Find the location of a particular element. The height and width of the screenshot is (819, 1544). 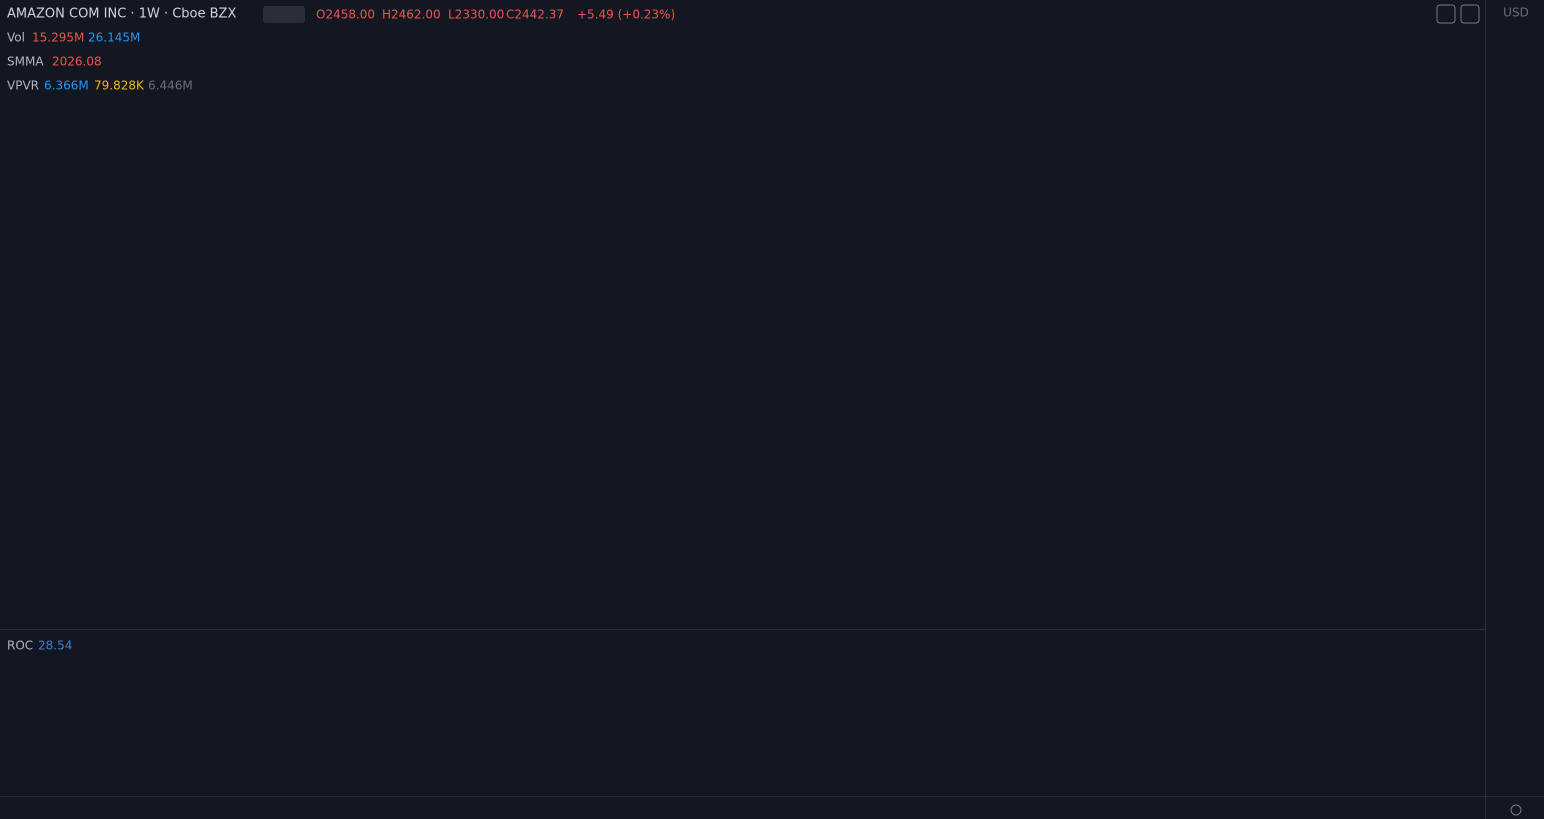

settings-icon is located at coordinates (1516, 810).